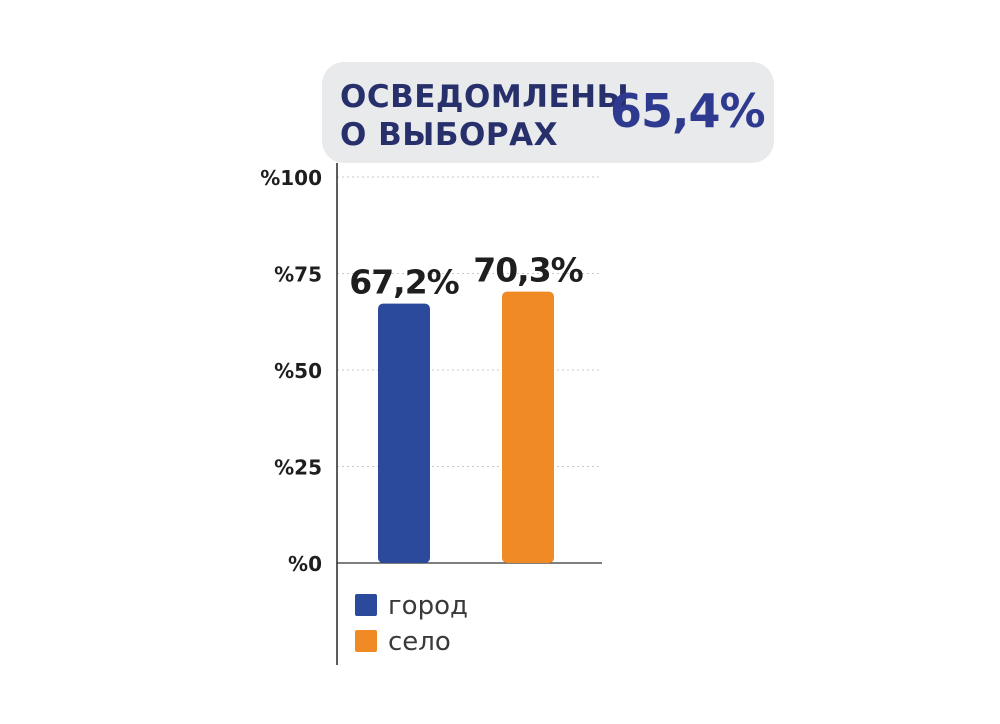 The image size is (1000, 724). I want to click on y-tick-label: %75, so click(298, 275).